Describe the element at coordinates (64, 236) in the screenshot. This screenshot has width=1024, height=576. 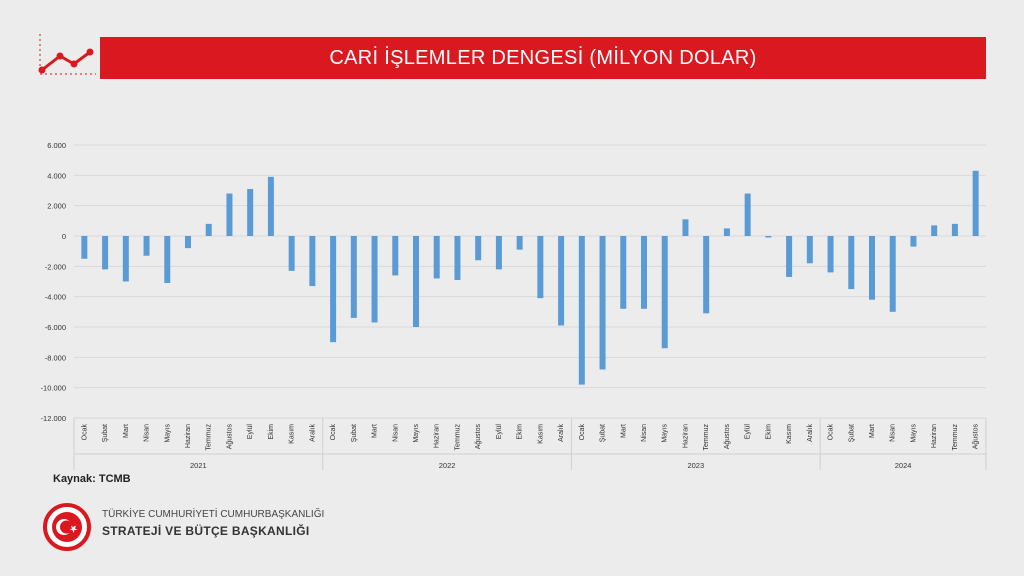
I see `y-tick-label: 0` at that location.